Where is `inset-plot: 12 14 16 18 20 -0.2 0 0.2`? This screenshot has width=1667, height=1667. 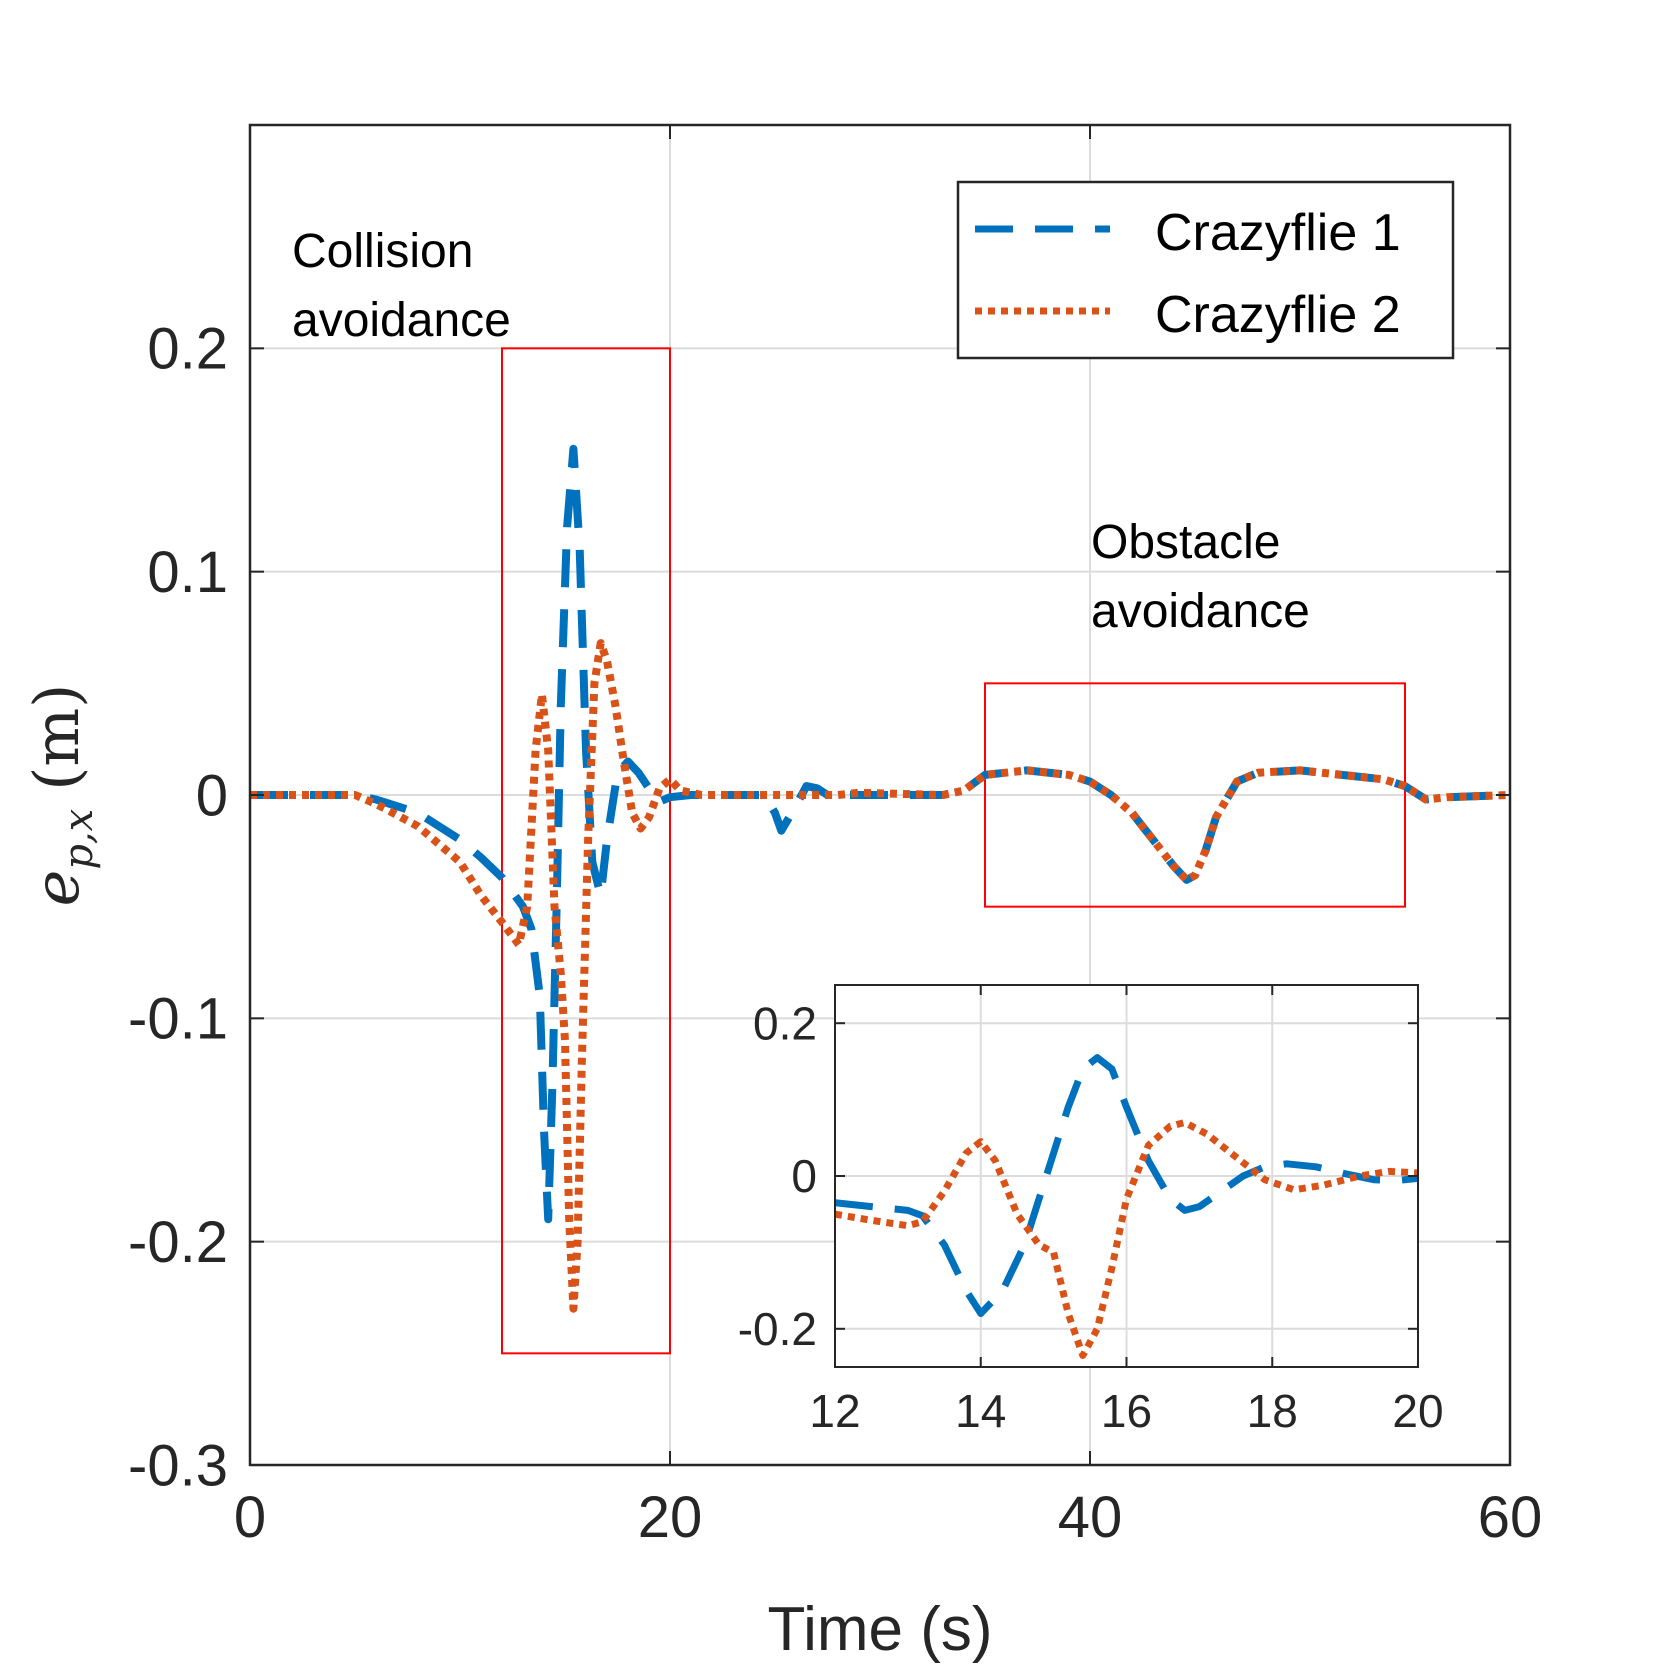 inset-plot: 12 14 16 18 20 -0.2 0 0.2 is located at coordinates (1091, 1210).